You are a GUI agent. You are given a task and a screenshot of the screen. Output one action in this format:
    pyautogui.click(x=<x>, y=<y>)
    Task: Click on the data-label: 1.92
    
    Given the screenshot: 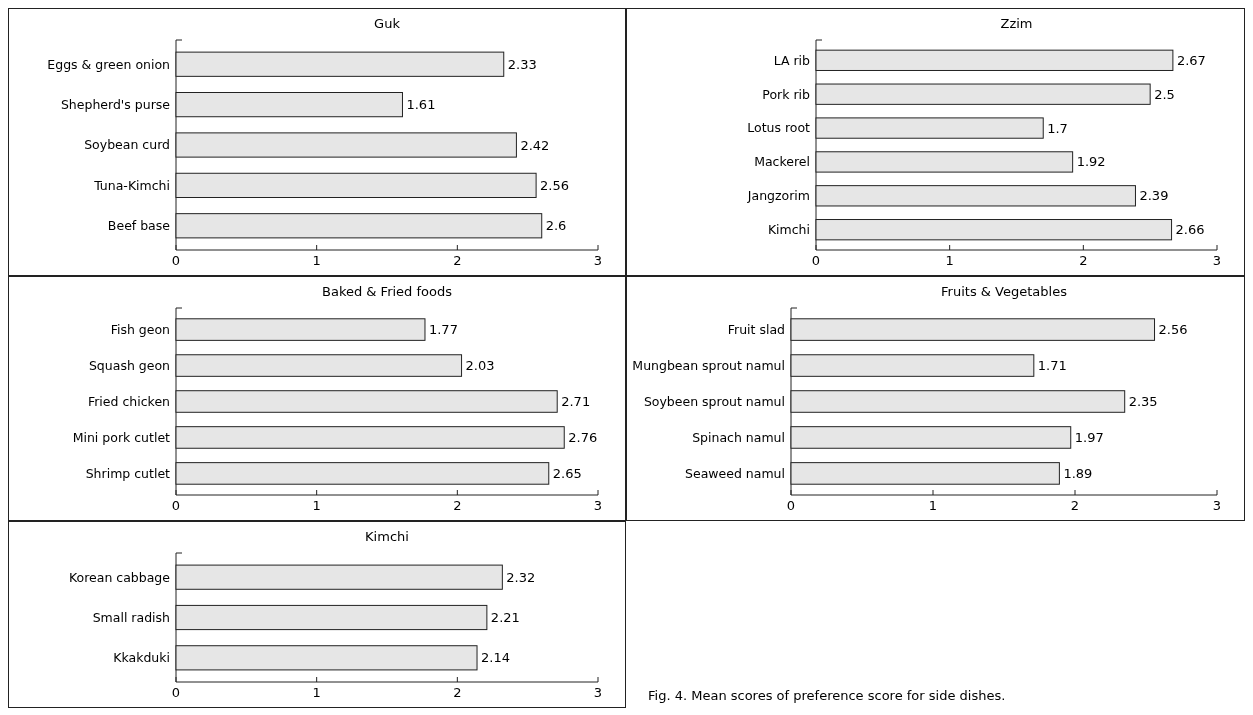 What is the action you would take?
    pyautogui.click(x=1091, y=162)
    